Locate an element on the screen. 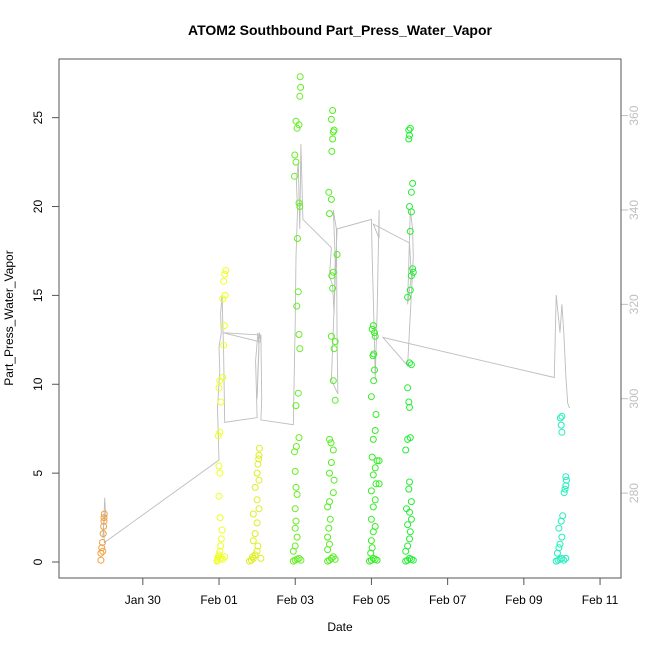 Image resolution: width=650 pixels, height=650 pixels. y2-tick-label-4: 360 is located at coordinates (634, 115).